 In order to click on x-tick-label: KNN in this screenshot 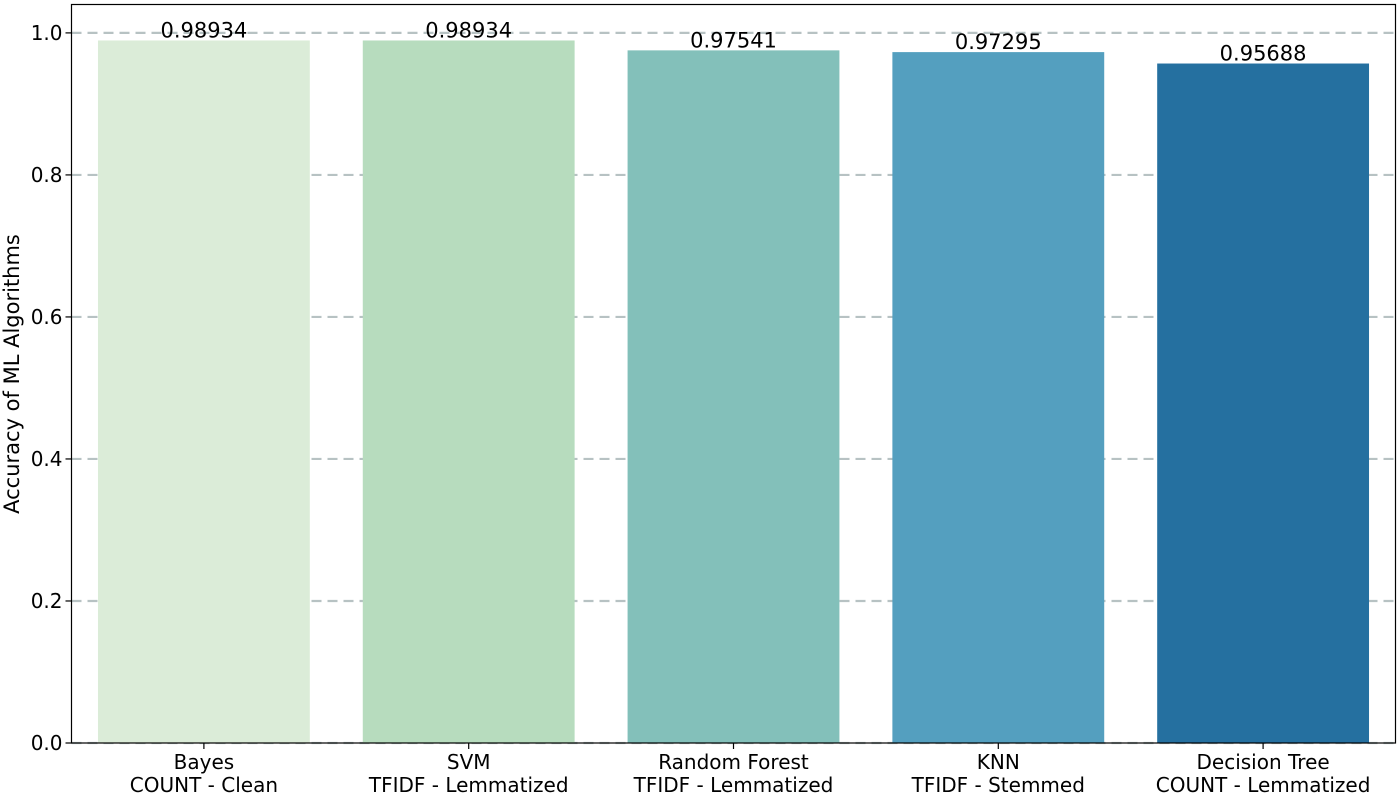, I will do `click(998, 762)`.